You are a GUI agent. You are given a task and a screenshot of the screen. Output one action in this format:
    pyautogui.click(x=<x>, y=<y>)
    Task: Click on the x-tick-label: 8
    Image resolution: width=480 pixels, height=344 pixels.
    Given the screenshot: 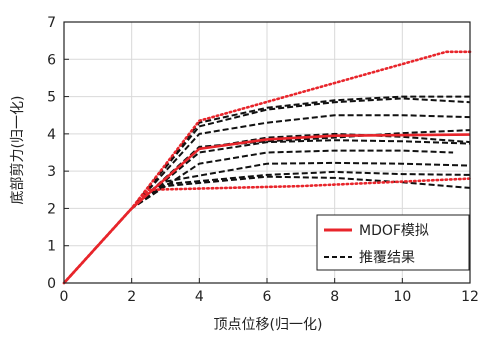 What is the action you would take?
    pyautogui.click(x=334, y=297)
    